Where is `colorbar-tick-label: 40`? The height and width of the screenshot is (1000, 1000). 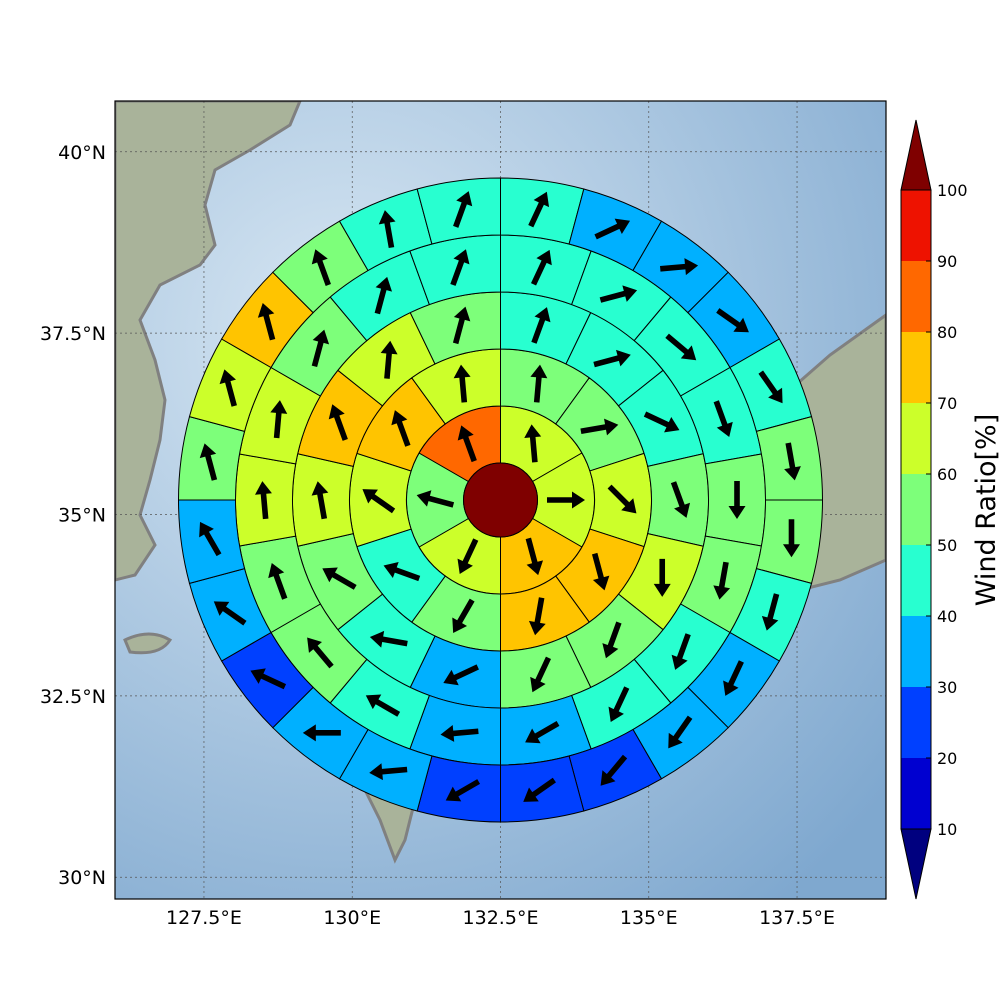
colorbar-tick-label: 40 is located at coordinates (947, 616).